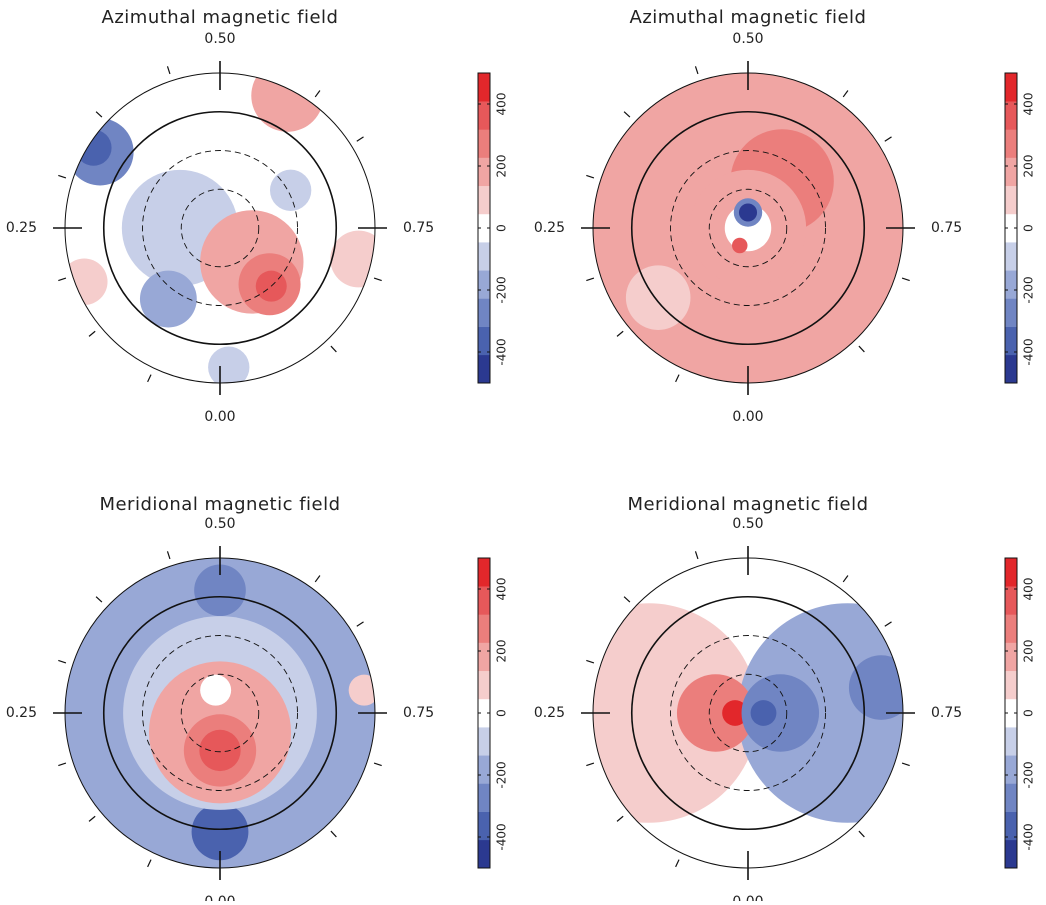 The image size is (1046, 905). Describe the element at coordinates (220, 17) in the screenshot. I see `chart-title: Azimuthal magnetic field` at that location.